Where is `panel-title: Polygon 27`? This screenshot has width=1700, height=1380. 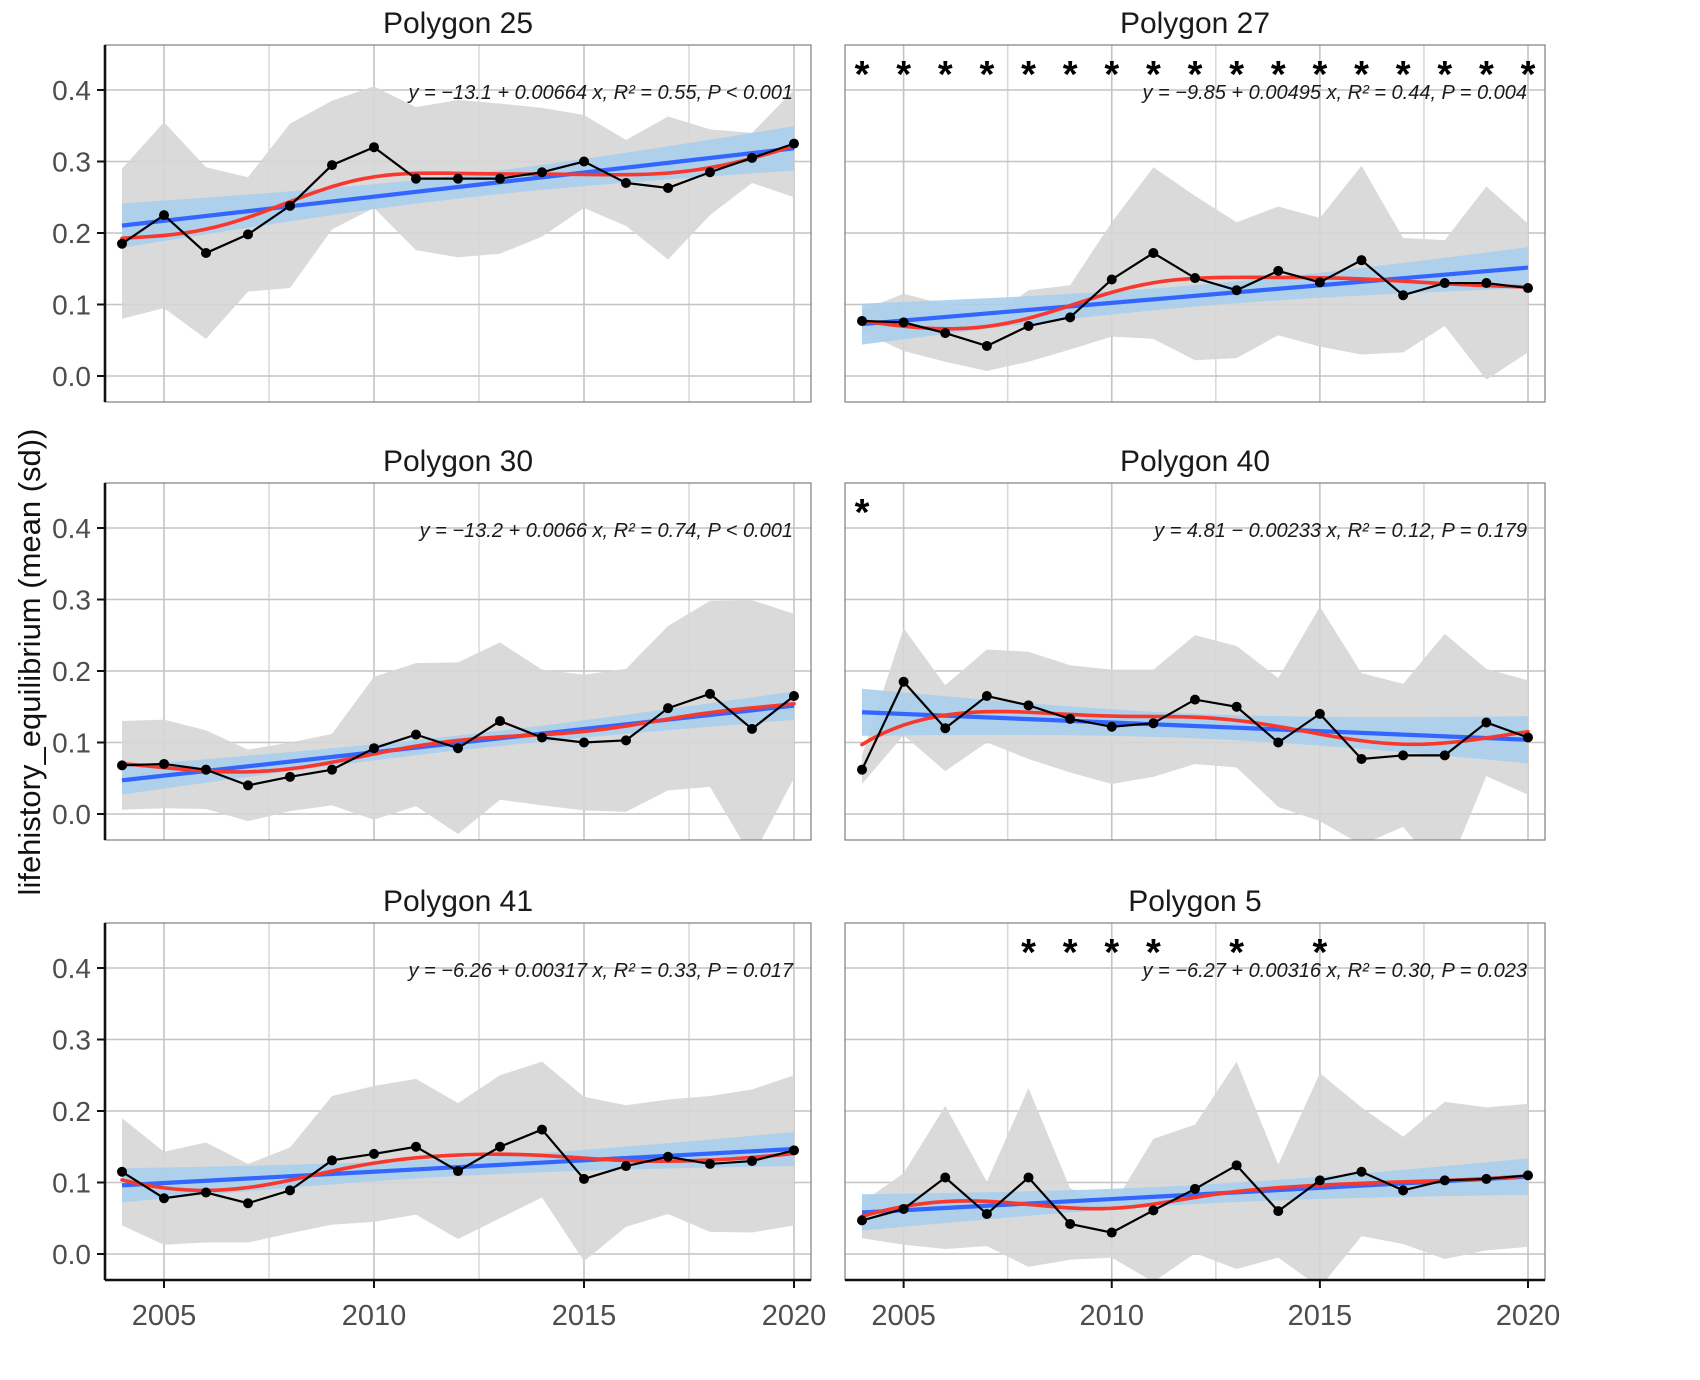
panel-title: Polygon 27 is located at coordinates (1195, 23).